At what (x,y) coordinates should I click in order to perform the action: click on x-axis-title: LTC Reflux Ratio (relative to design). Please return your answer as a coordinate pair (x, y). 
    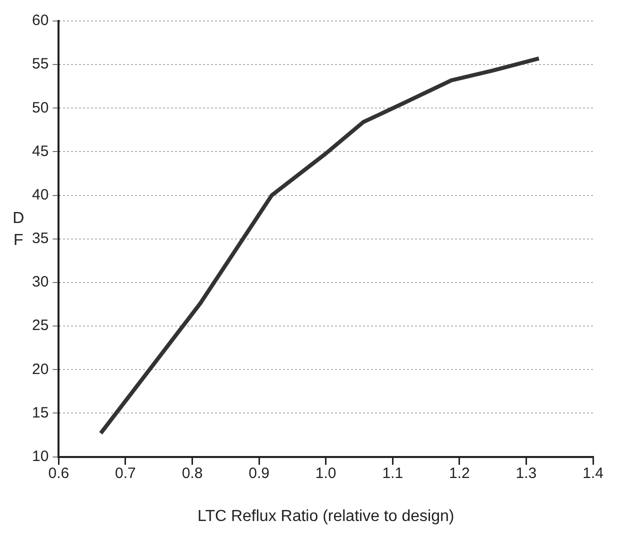
    Looking at the image, I should click on (325, 516).